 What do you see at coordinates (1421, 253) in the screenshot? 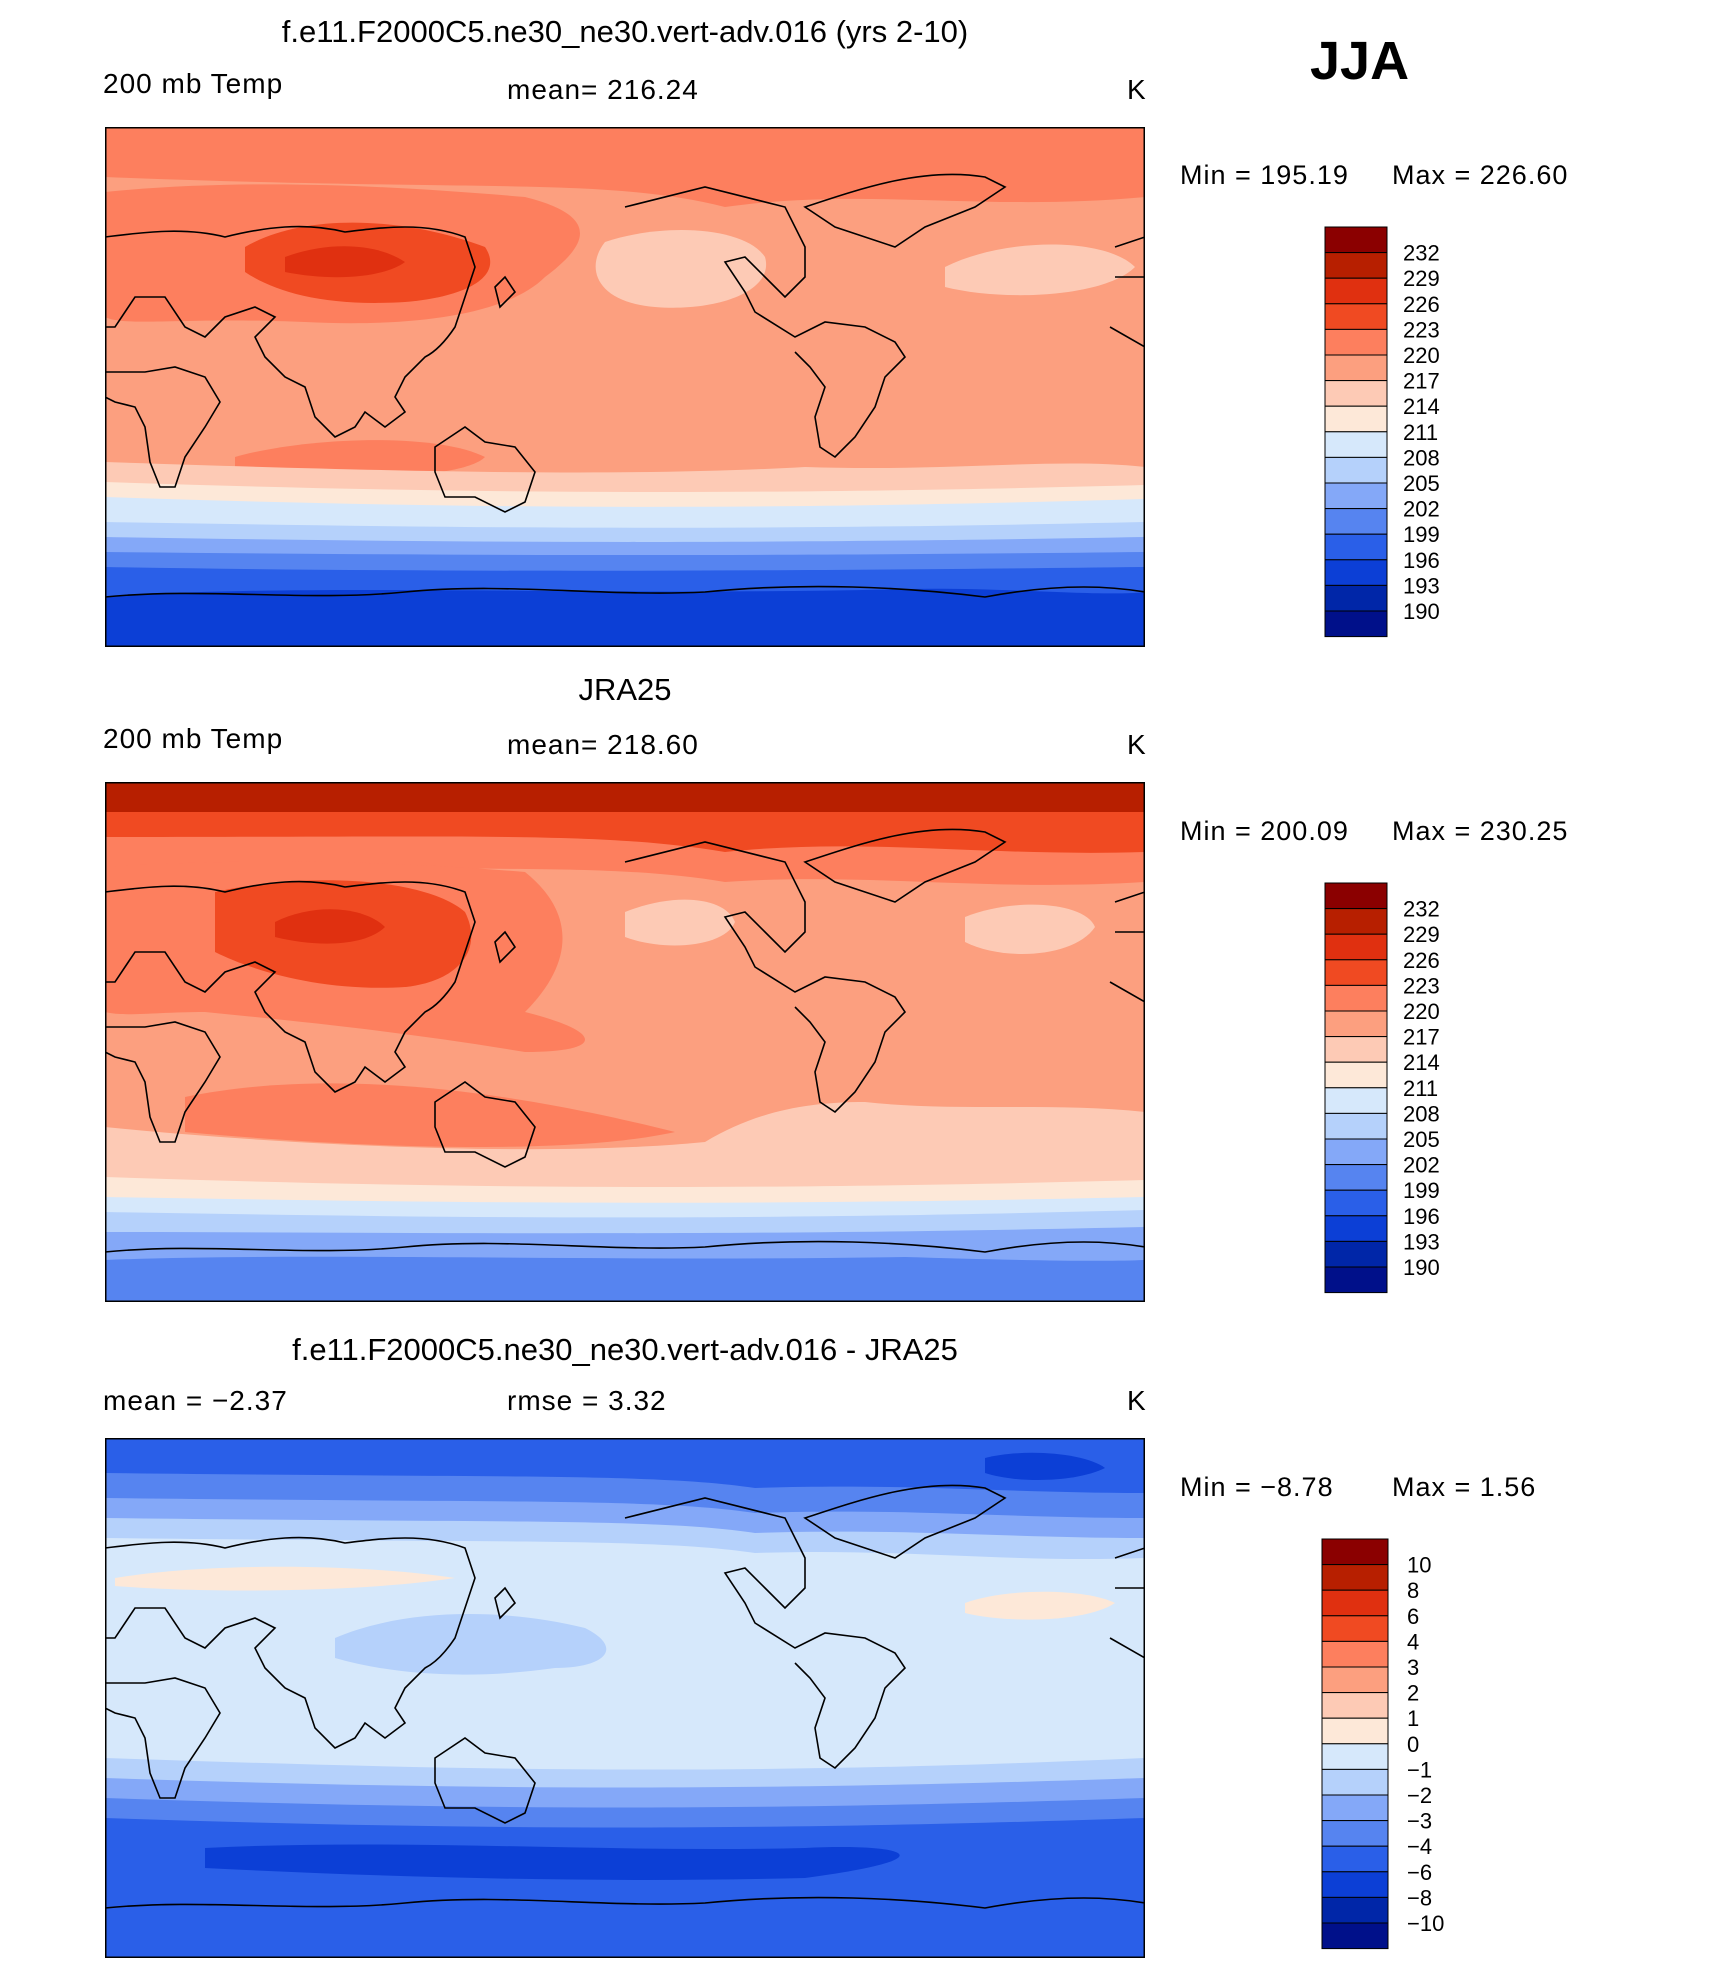
I see `panel-1-colorbar-tick: 232` at bounding box center [1421, 253].